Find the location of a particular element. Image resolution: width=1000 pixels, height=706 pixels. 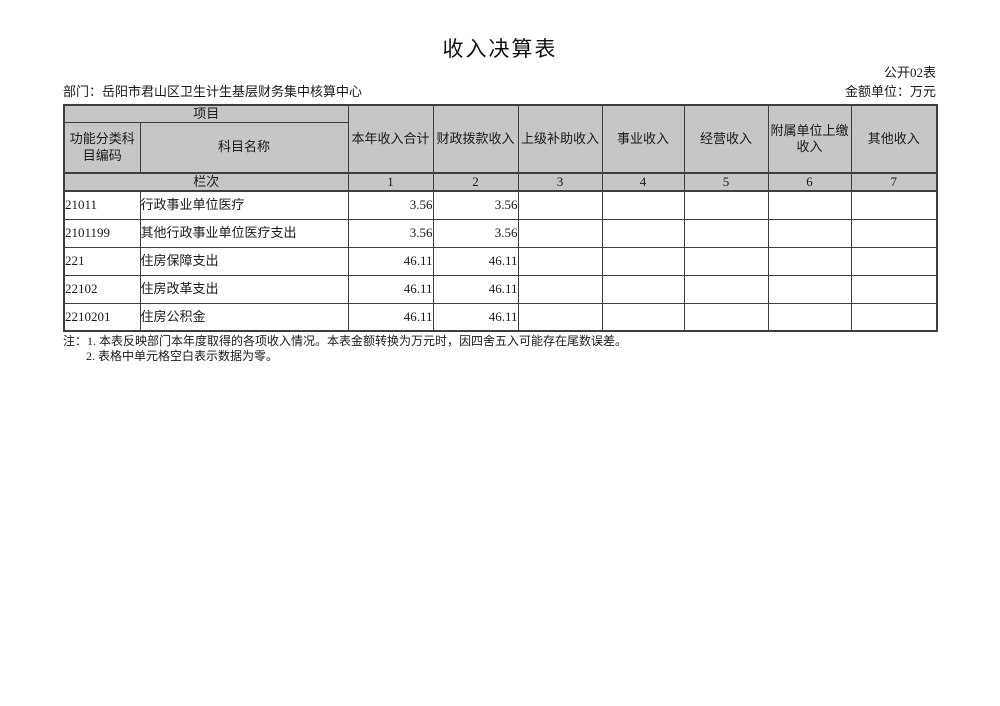

column-number: 6 is located at coordinates (809, 182).